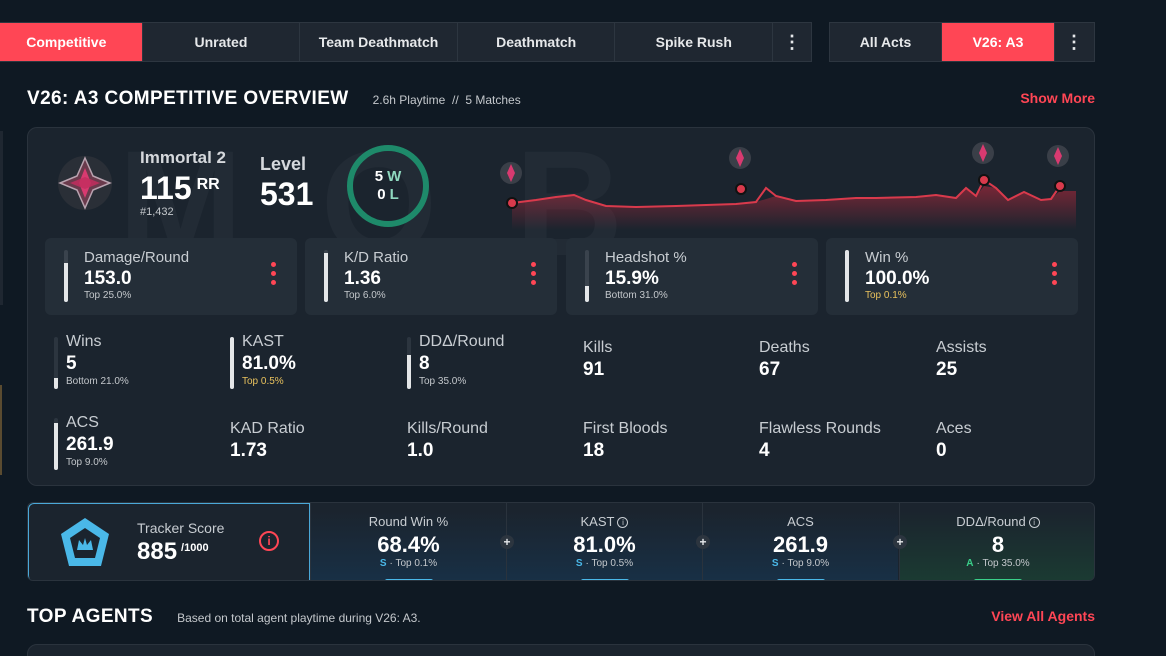 The image size is (1166, 656). I want to click on tracker-col-round-win: Round Win % 68.4% S · Top 0.1%, so click(408, 541).